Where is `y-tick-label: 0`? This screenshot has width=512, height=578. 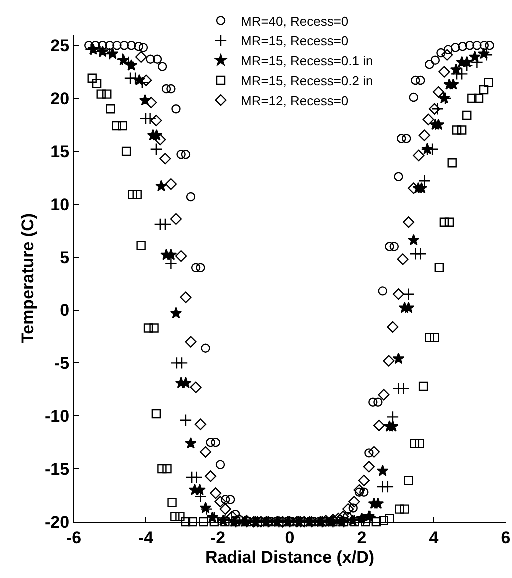
y-tick-label: 0 is located at coordinates (65, 310).